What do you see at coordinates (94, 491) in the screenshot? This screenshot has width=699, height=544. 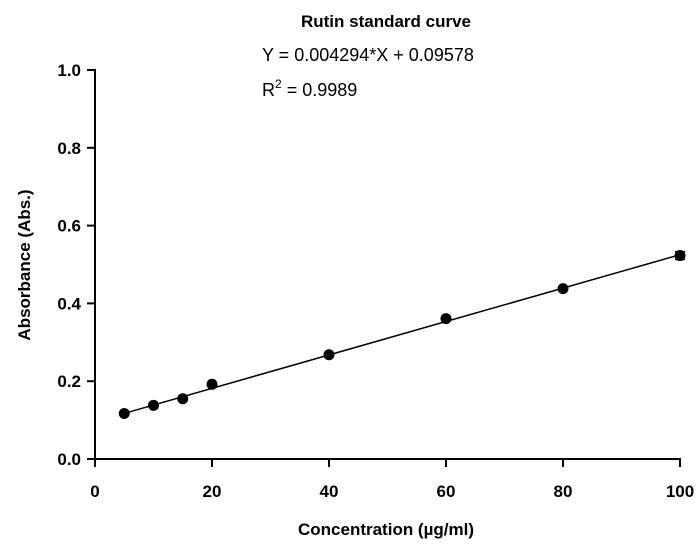 I see `x-tick-label: 0` at bounding box center [94, 491].